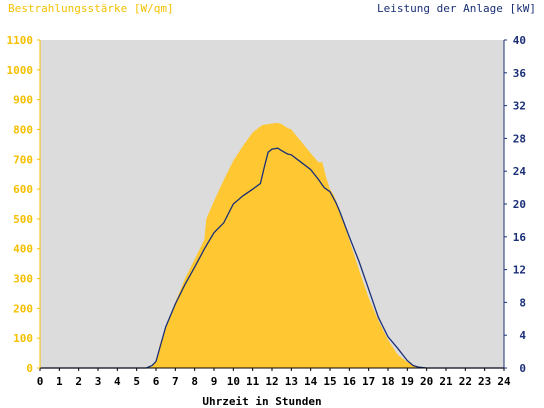 This screenshot has width=544, height=408. Describe the element at coordinates (23, 219) in the screenshot. I see `y-left-tick-label: 500` at that location.